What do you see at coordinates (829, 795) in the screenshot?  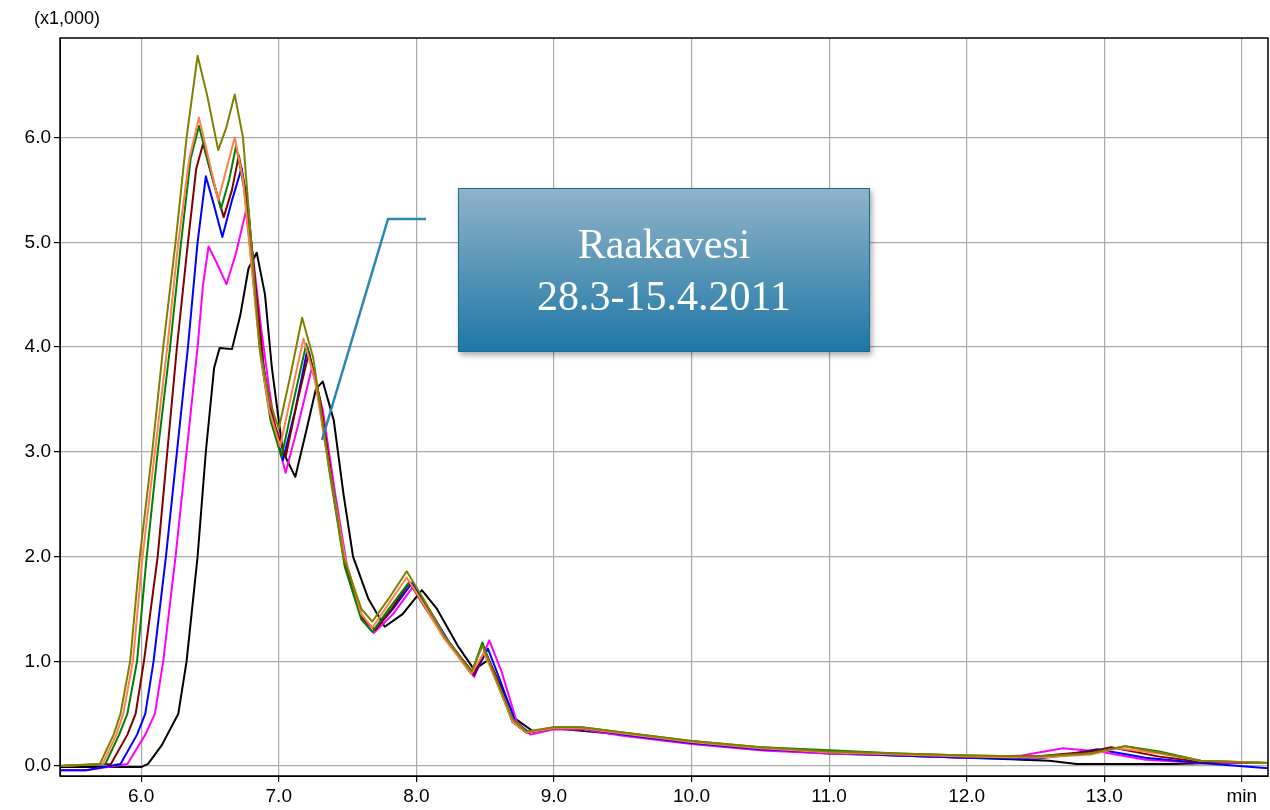 I see `x-tick-label: 11.0` at bounding box center [829, 795].